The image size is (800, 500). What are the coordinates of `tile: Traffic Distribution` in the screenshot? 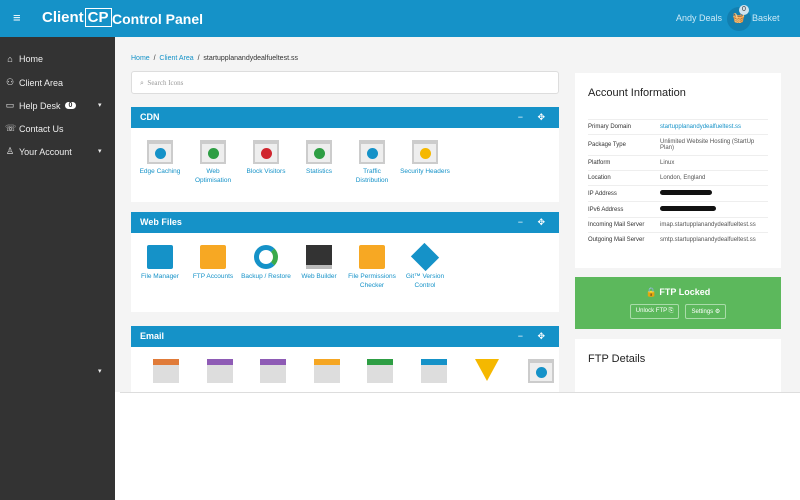 It's located at (372, 162).